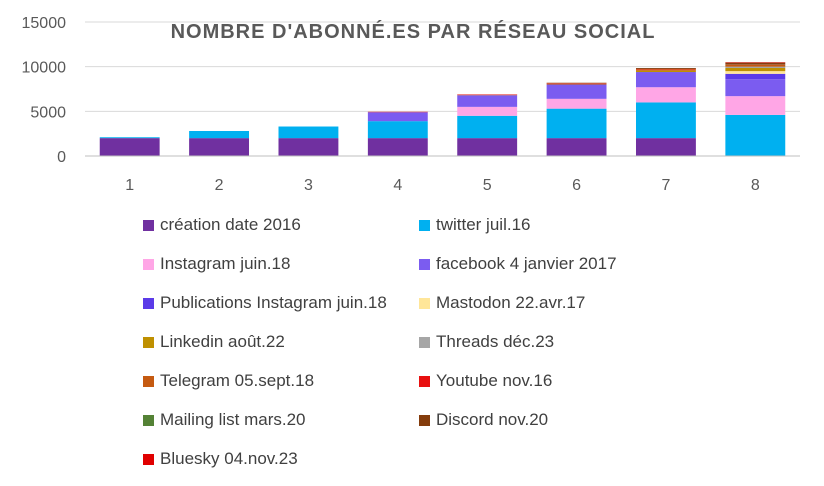 This screenshot has height=486, width=824. What do you see at coordinates (483, 224) in the screenshot?
I see `legend-label: twitter juil.16` at bounding box center [483, 224].